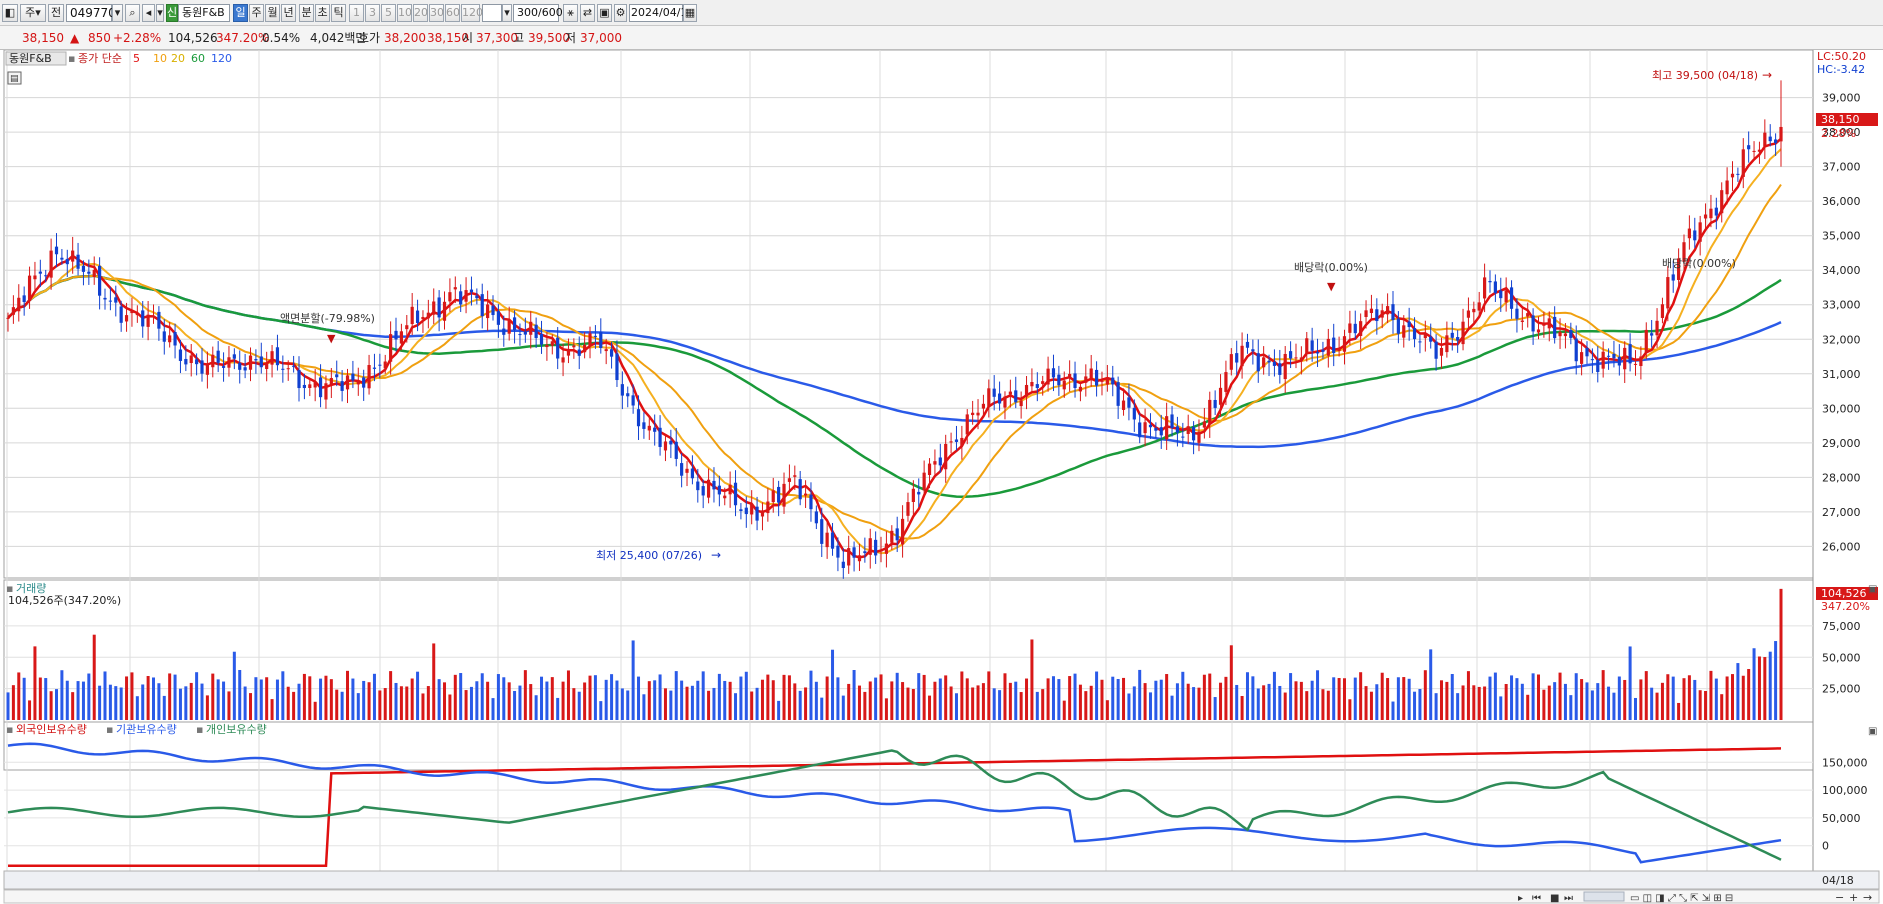 The height and width of the screenshot is (904, 1883). I want to click on calendar-icon: ▦, so click(690, 13).